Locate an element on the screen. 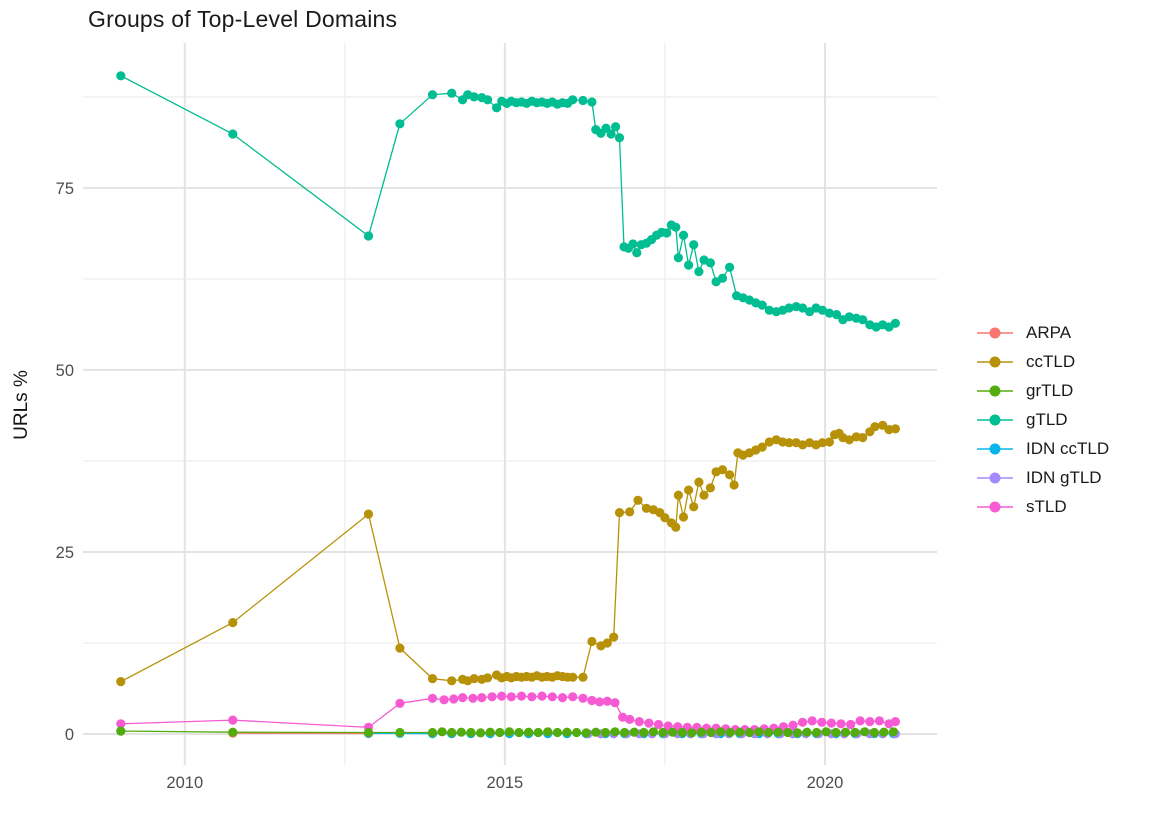 Image resolution: width=1164 pixels, height=827 pixels. x-tick-label: 2015 is located at coordinates (505, 783).